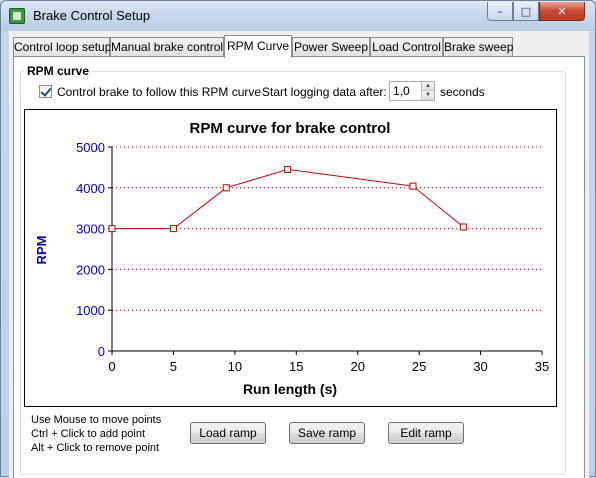 The width and height of the screenshot is (596, 478). Describe the element at coordinates (58, 71) in the screenshot. I see `groupbox-title: RPM curve` at that location.